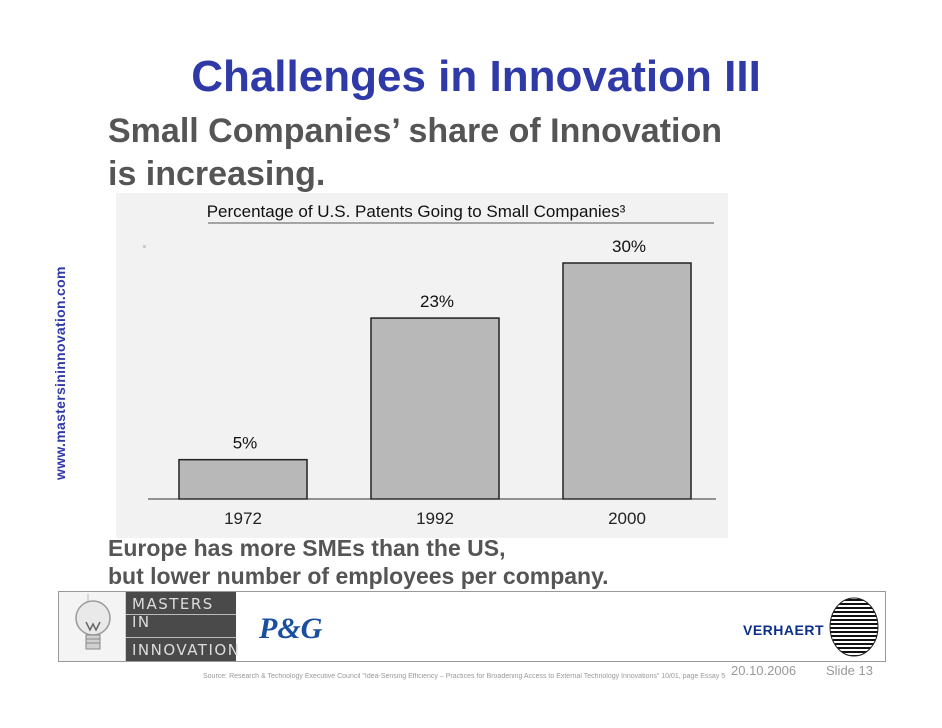  I want to click on slide-date: 20.10.2006, so click(764, 670).